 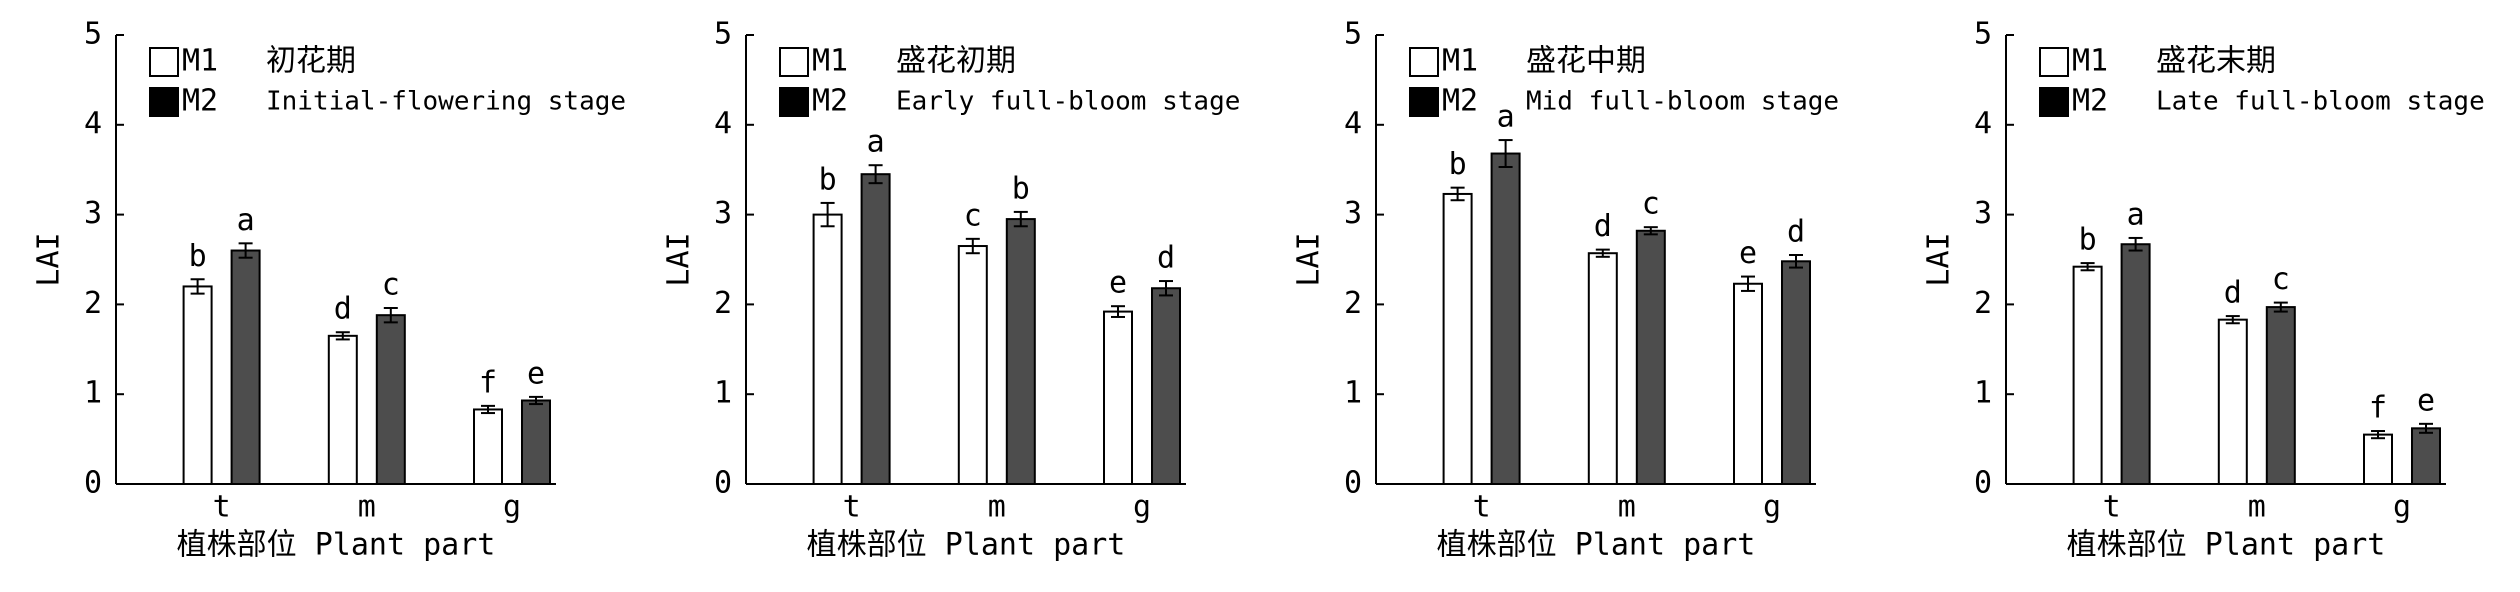 I want to click on y-tick-label: 2, so click(x=723, y=303).